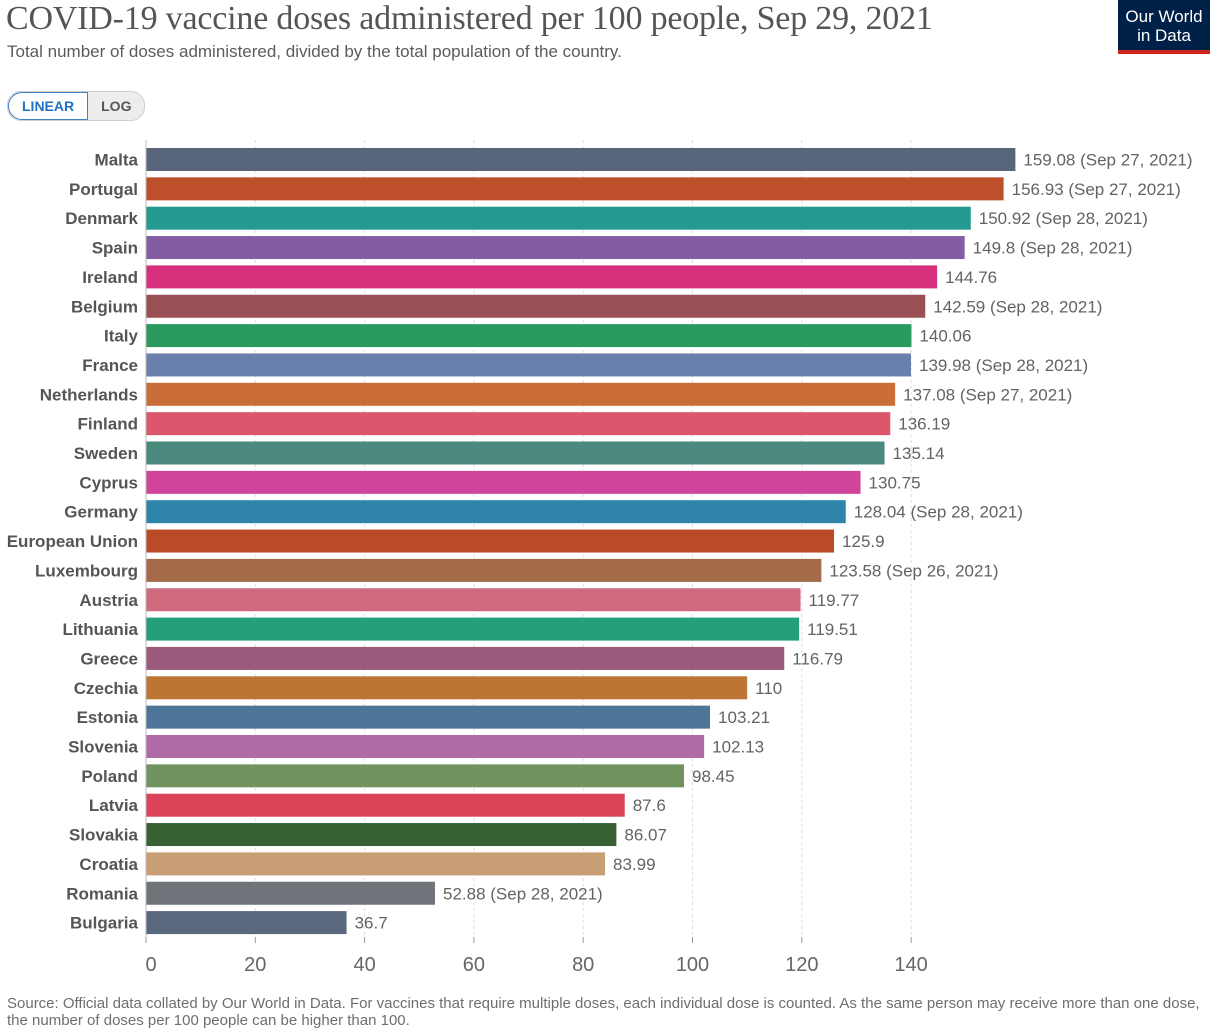  Describe the element at coordinates (919, 453) in the screenshot. I see `value-label: 135.14` at that location.